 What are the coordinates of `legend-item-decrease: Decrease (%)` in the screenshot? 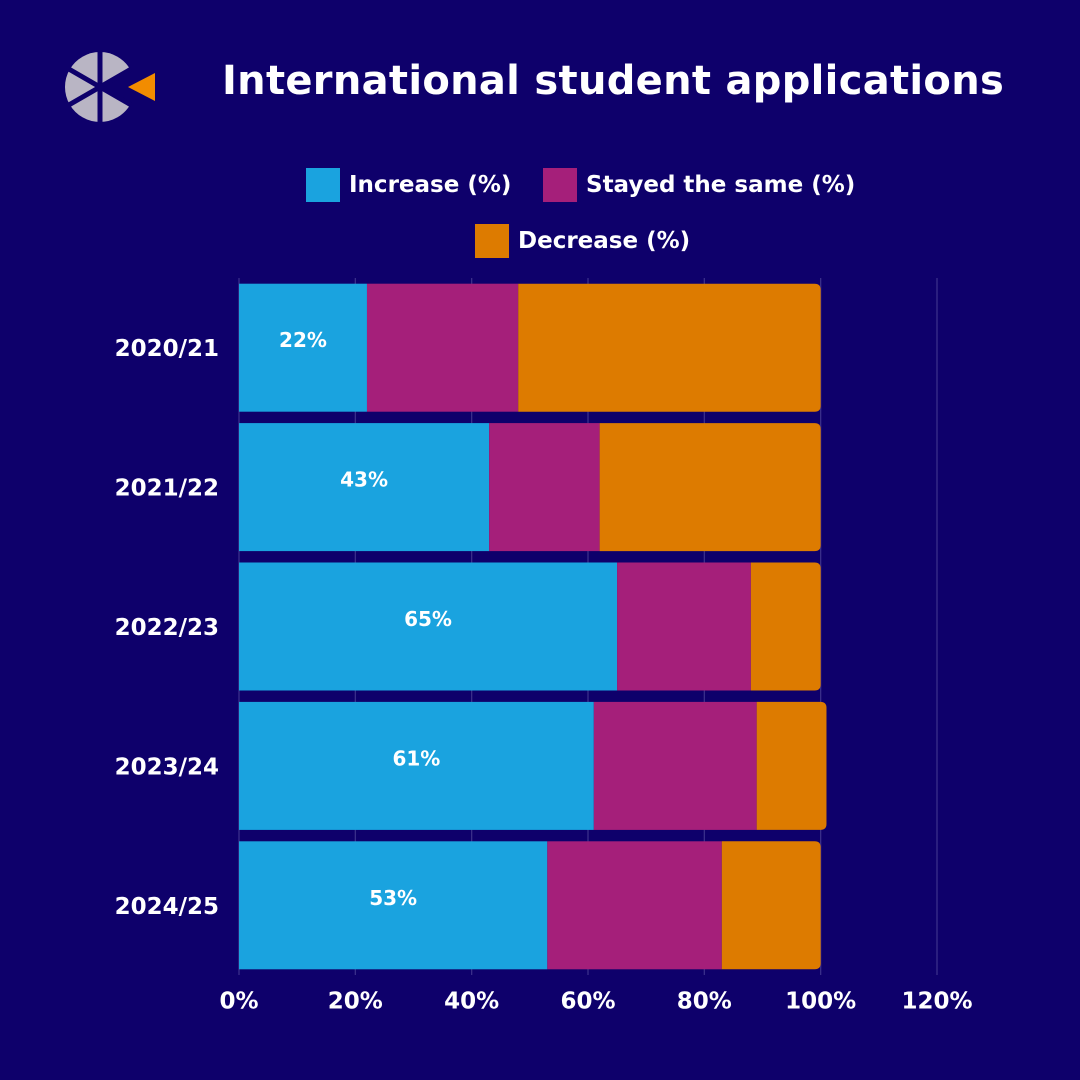 It's located at (582, 241).